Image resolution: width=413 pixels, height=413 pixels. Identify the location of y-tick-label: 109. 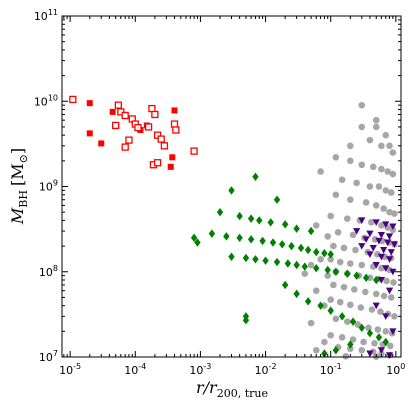
(48, 186).